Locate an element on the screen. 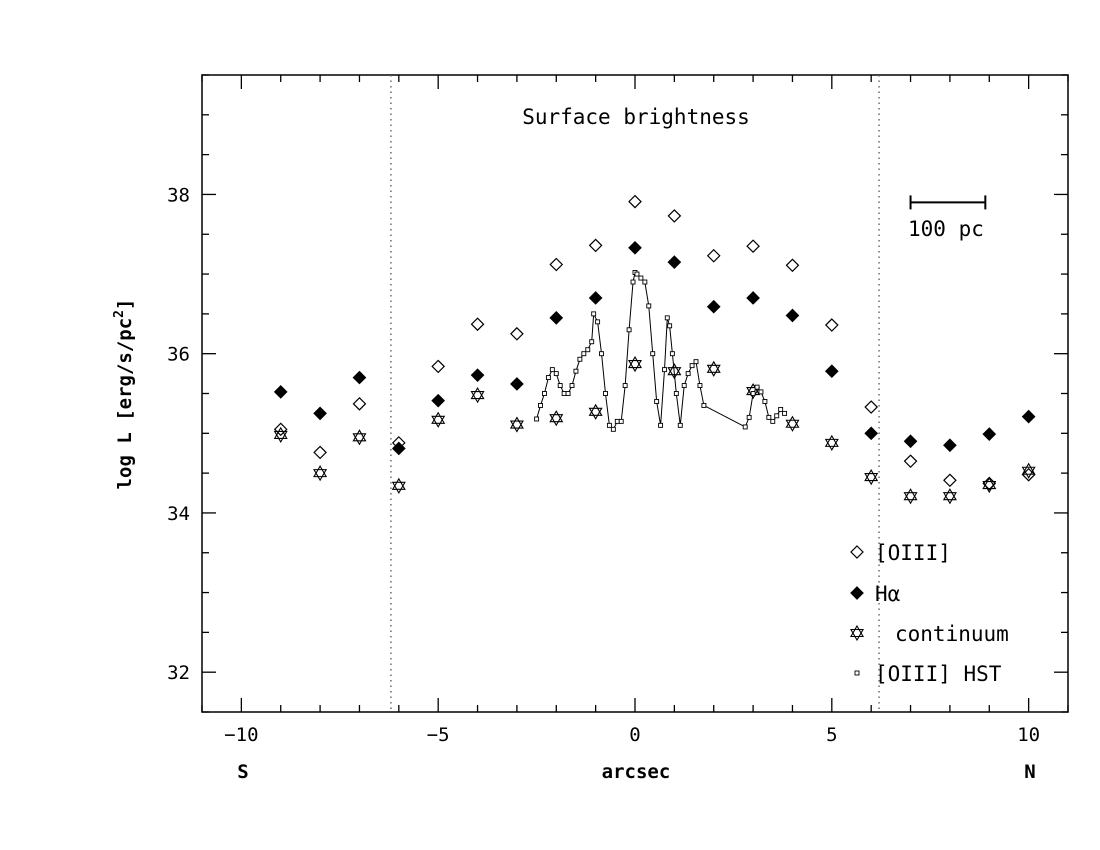 This screenshot has width=1100, height=850. legend-label: [OIII] is located at coordinates (913, 553).